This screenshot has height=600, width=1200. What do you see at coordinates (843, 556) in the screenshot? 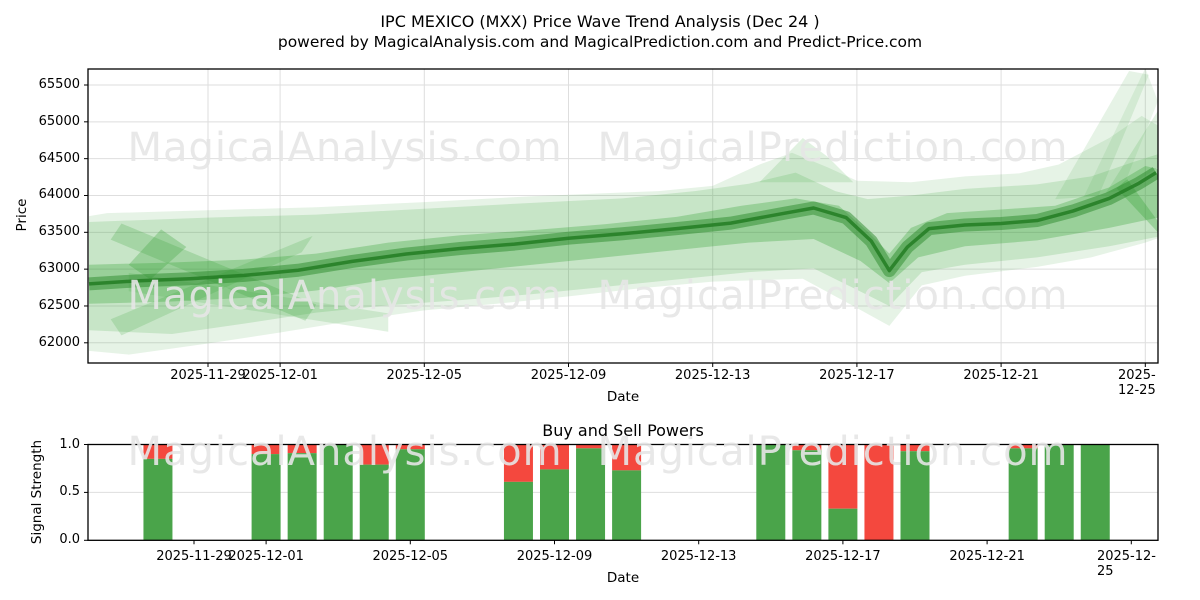
I see `tick-label-date-bottom: 2025-12-17` at bounding box center [843, 556].